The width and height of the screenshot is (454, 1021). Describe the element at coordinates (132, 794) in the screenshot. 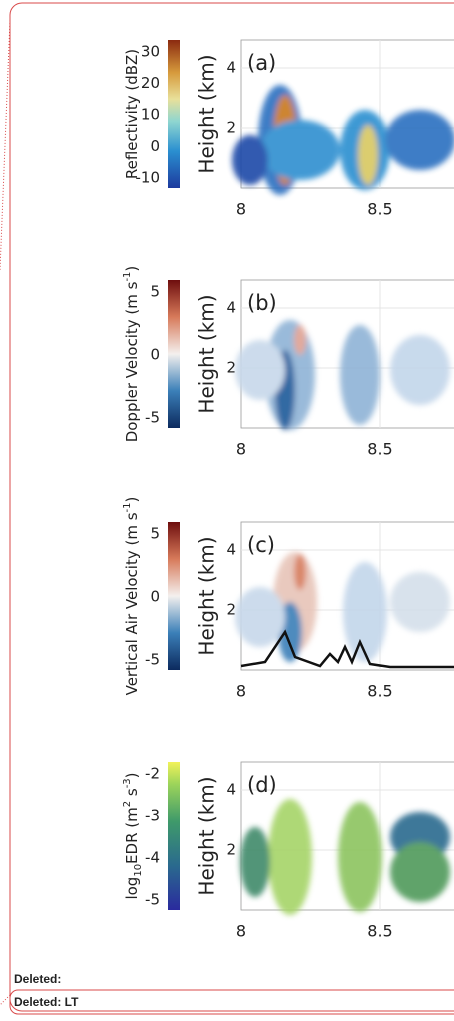

I see `label-part: s` at that location.